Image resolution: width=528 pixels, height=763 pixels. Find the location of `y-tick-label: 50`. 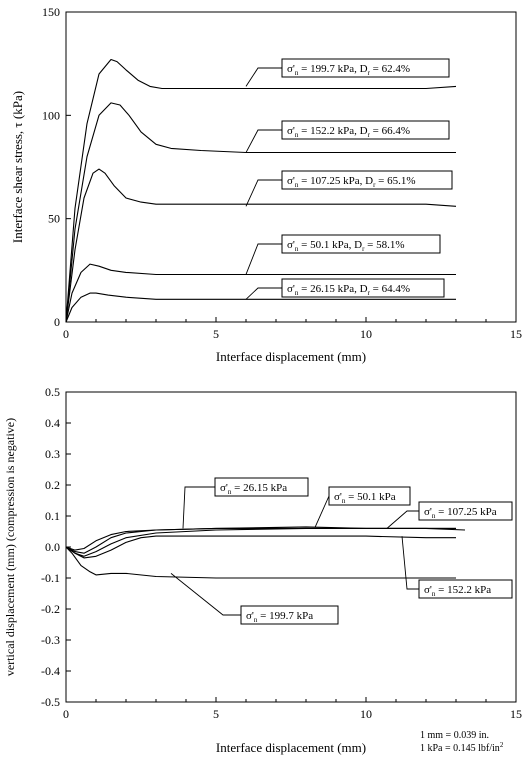

y-tick-label: 50 is located at coordinates (54, 219).